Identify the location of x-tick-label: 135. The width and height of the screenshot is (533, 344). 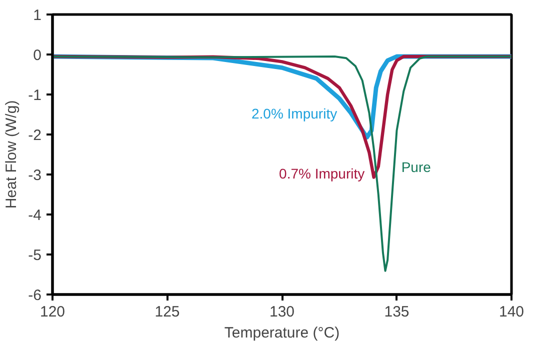
(397, 312).